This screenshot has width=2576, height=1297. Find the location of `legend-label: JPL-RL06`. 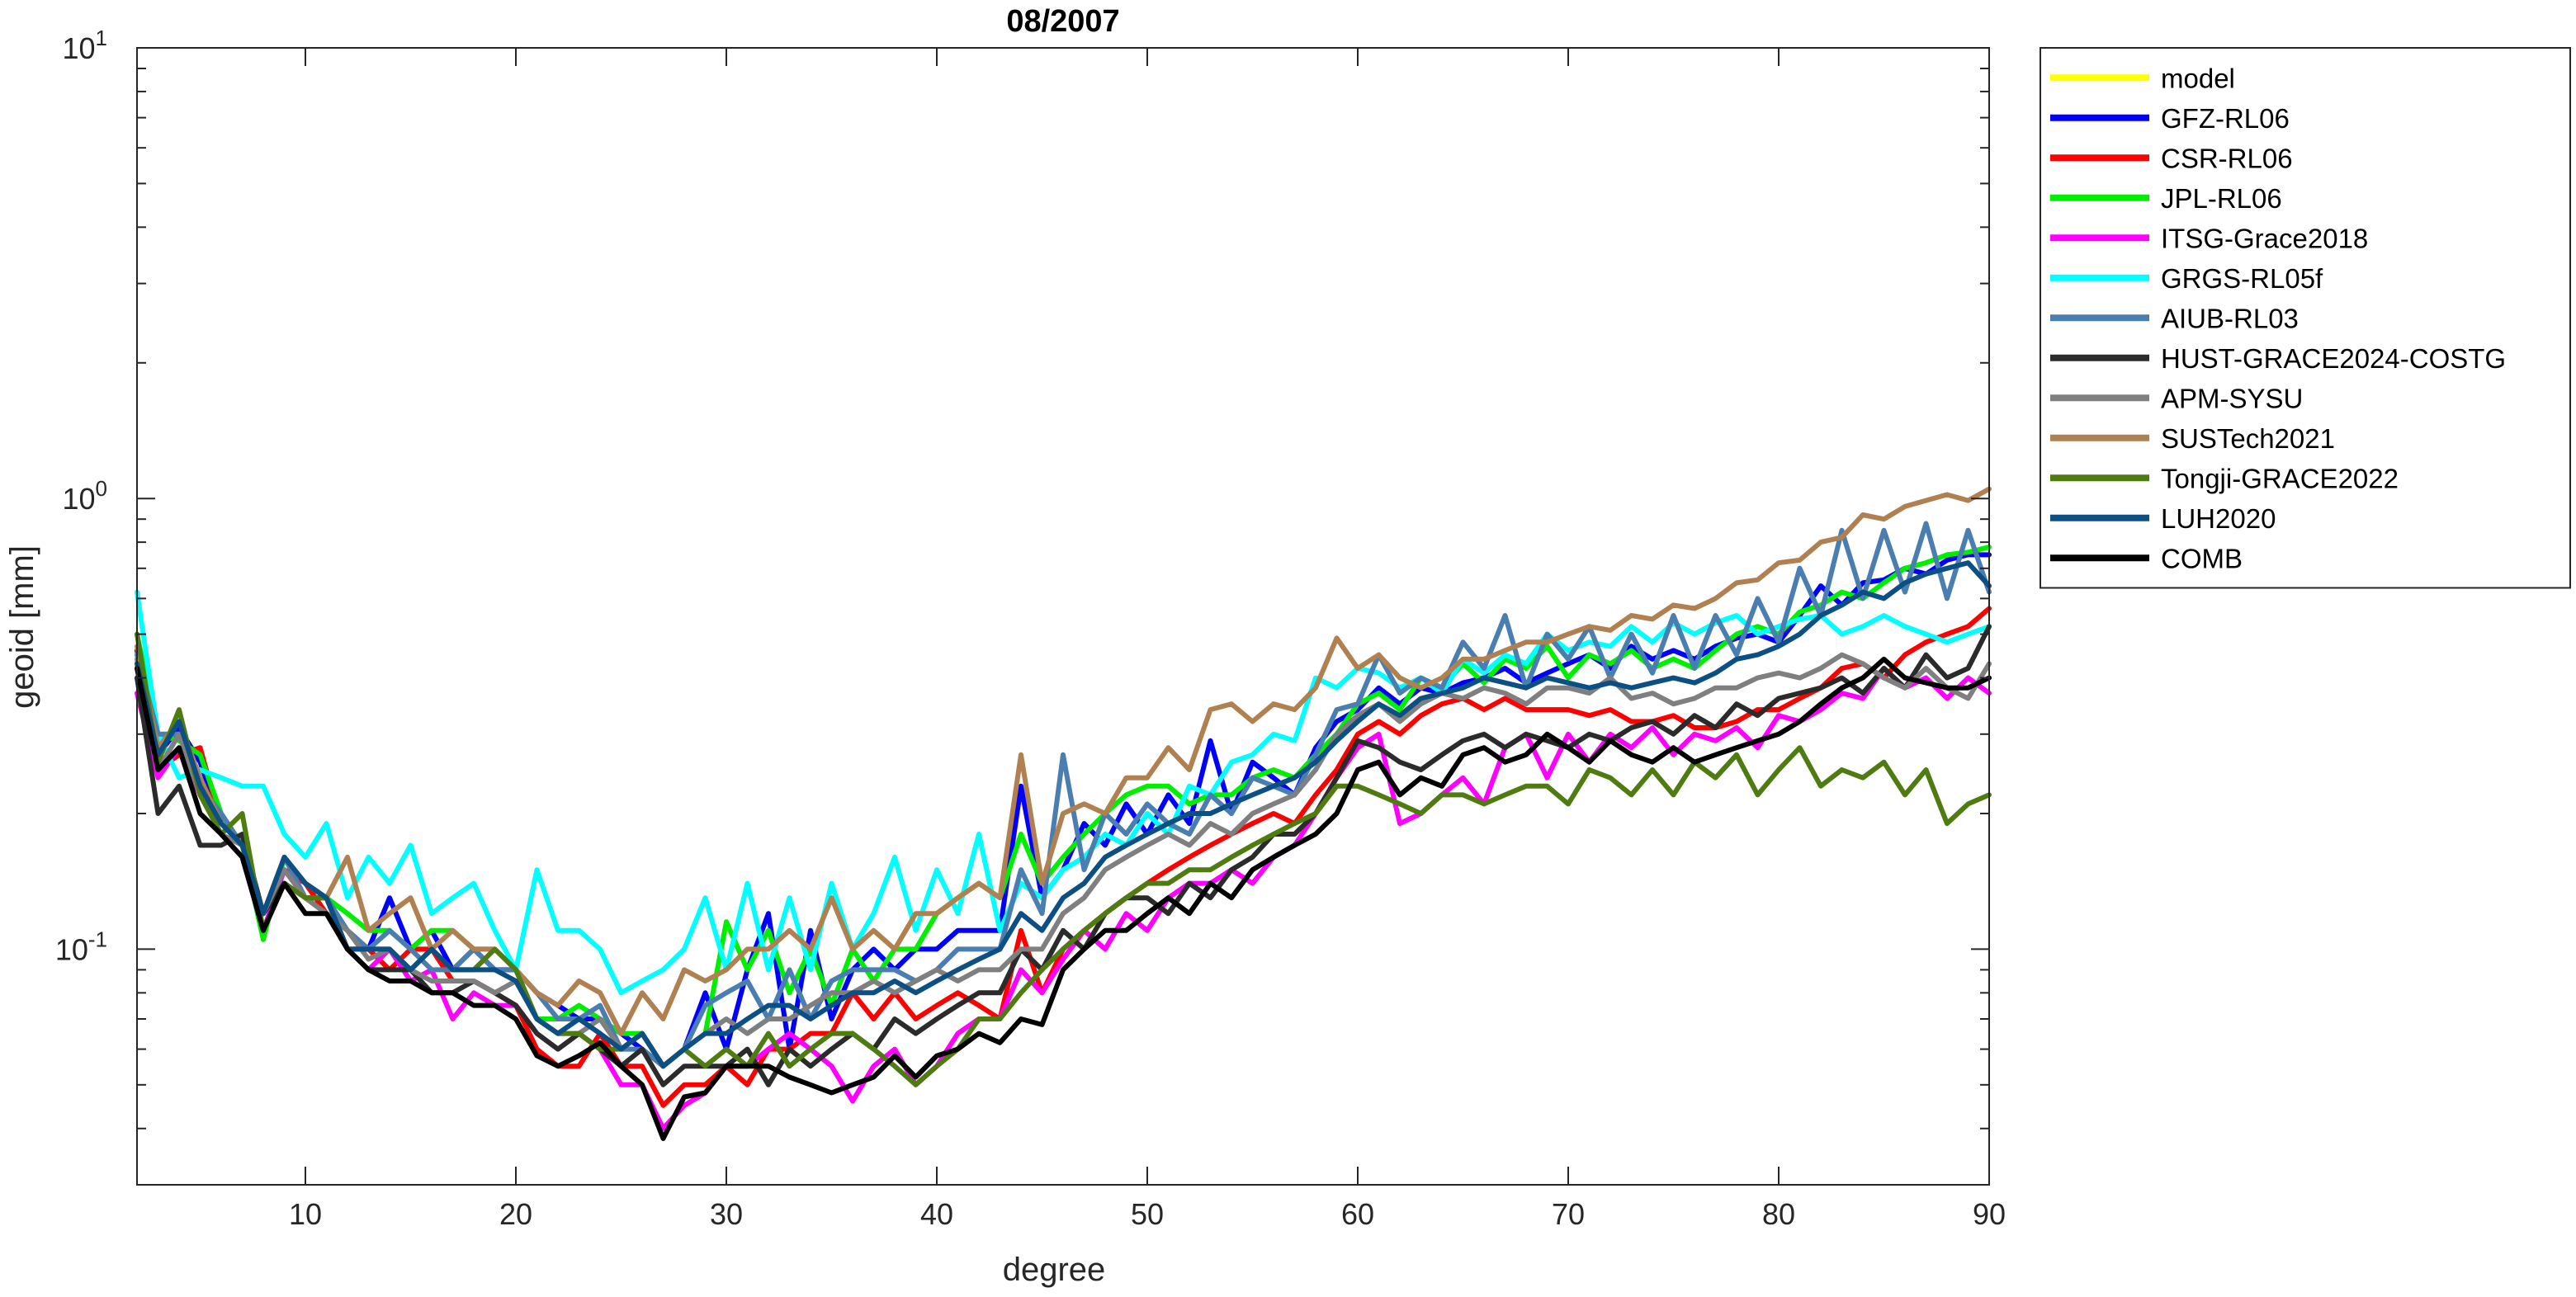

legend-label: JPL-RL06 is located at coordinates (2221, 198).